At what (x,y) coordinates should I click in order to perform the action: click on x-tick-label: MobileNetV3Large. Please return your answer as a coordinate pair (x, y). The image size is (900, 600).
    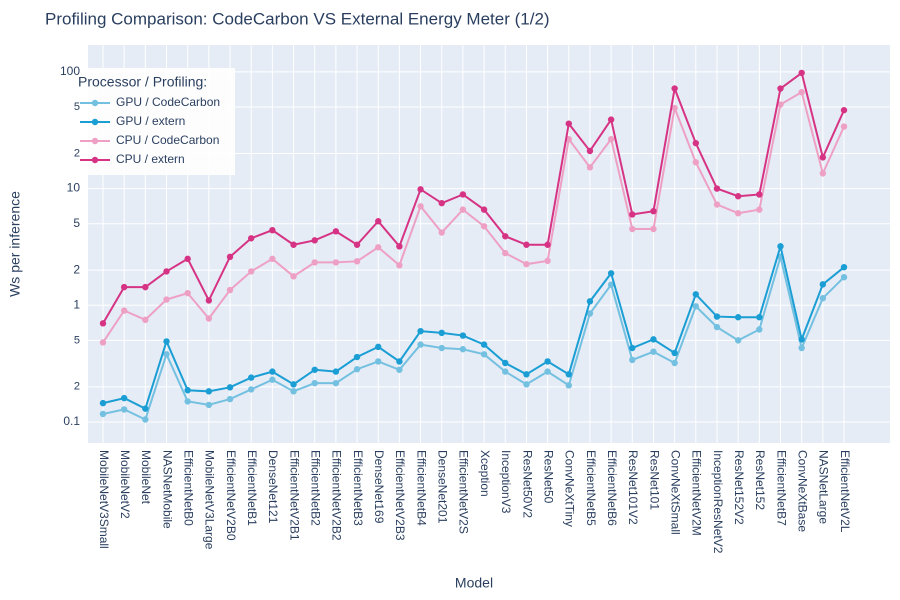
    Looking at the image, I should click on (210, 500).